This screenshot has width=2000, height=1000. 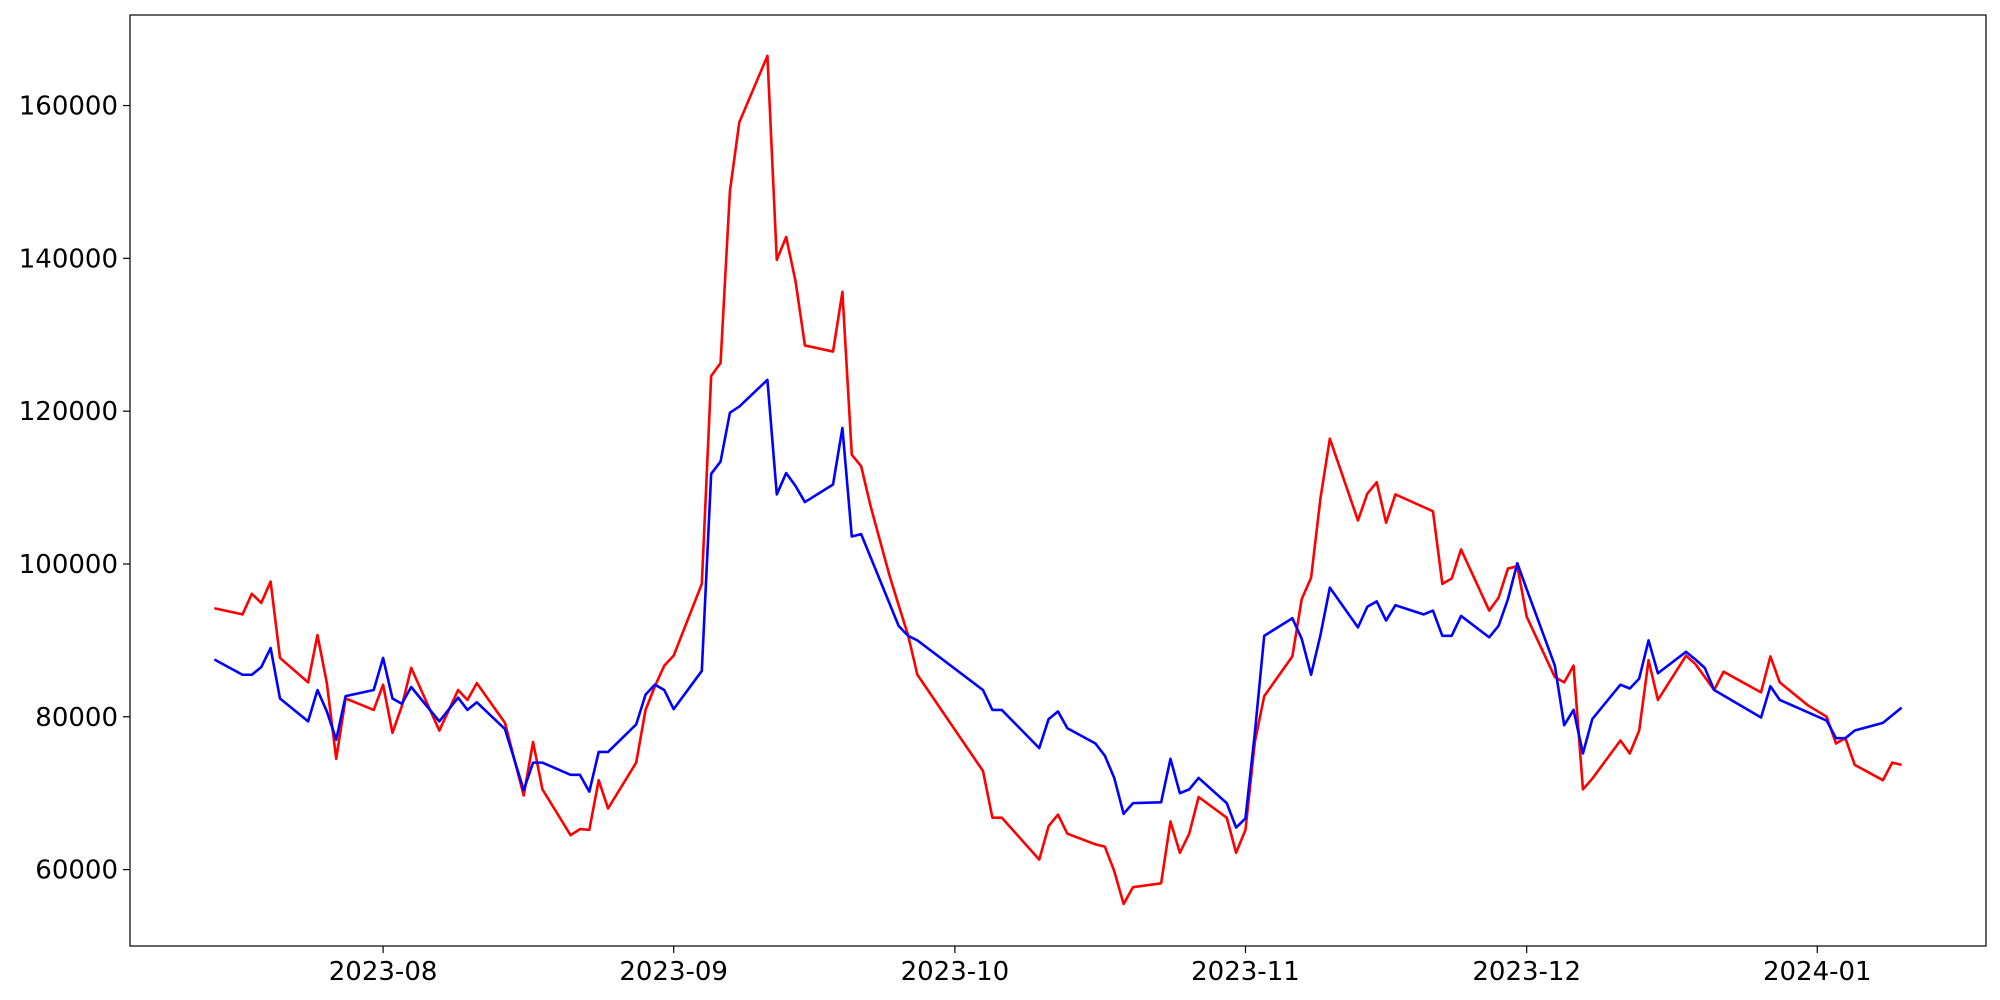 What do you see at coordinates (68, 412) in the screenshot?
I see `y-tick-label: 120000` at bounding box center [68, 412].